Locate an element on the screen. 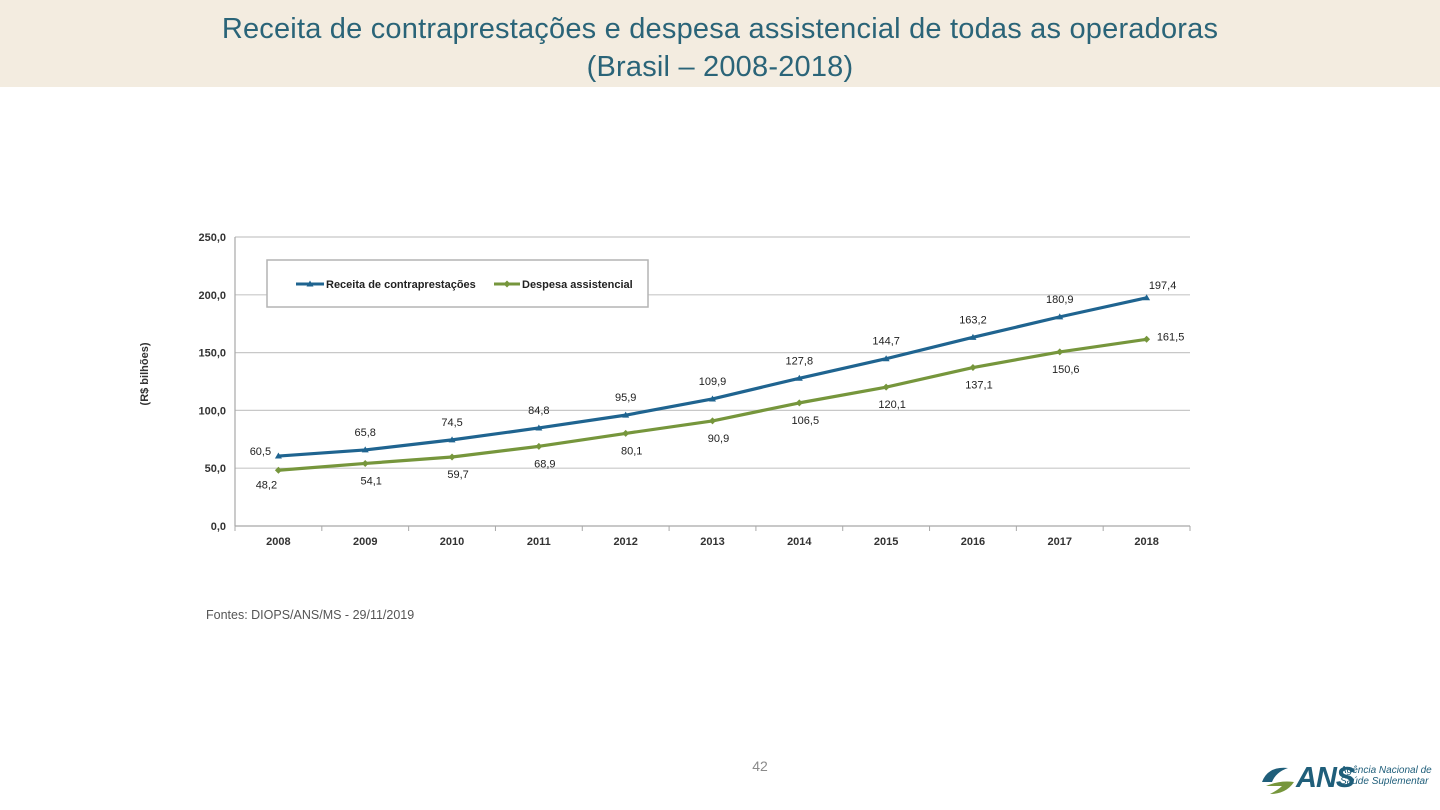 The height and width of the screenshot is (810, 1440). y-tick-label: 250,0 is located at coordinates (212, 238).